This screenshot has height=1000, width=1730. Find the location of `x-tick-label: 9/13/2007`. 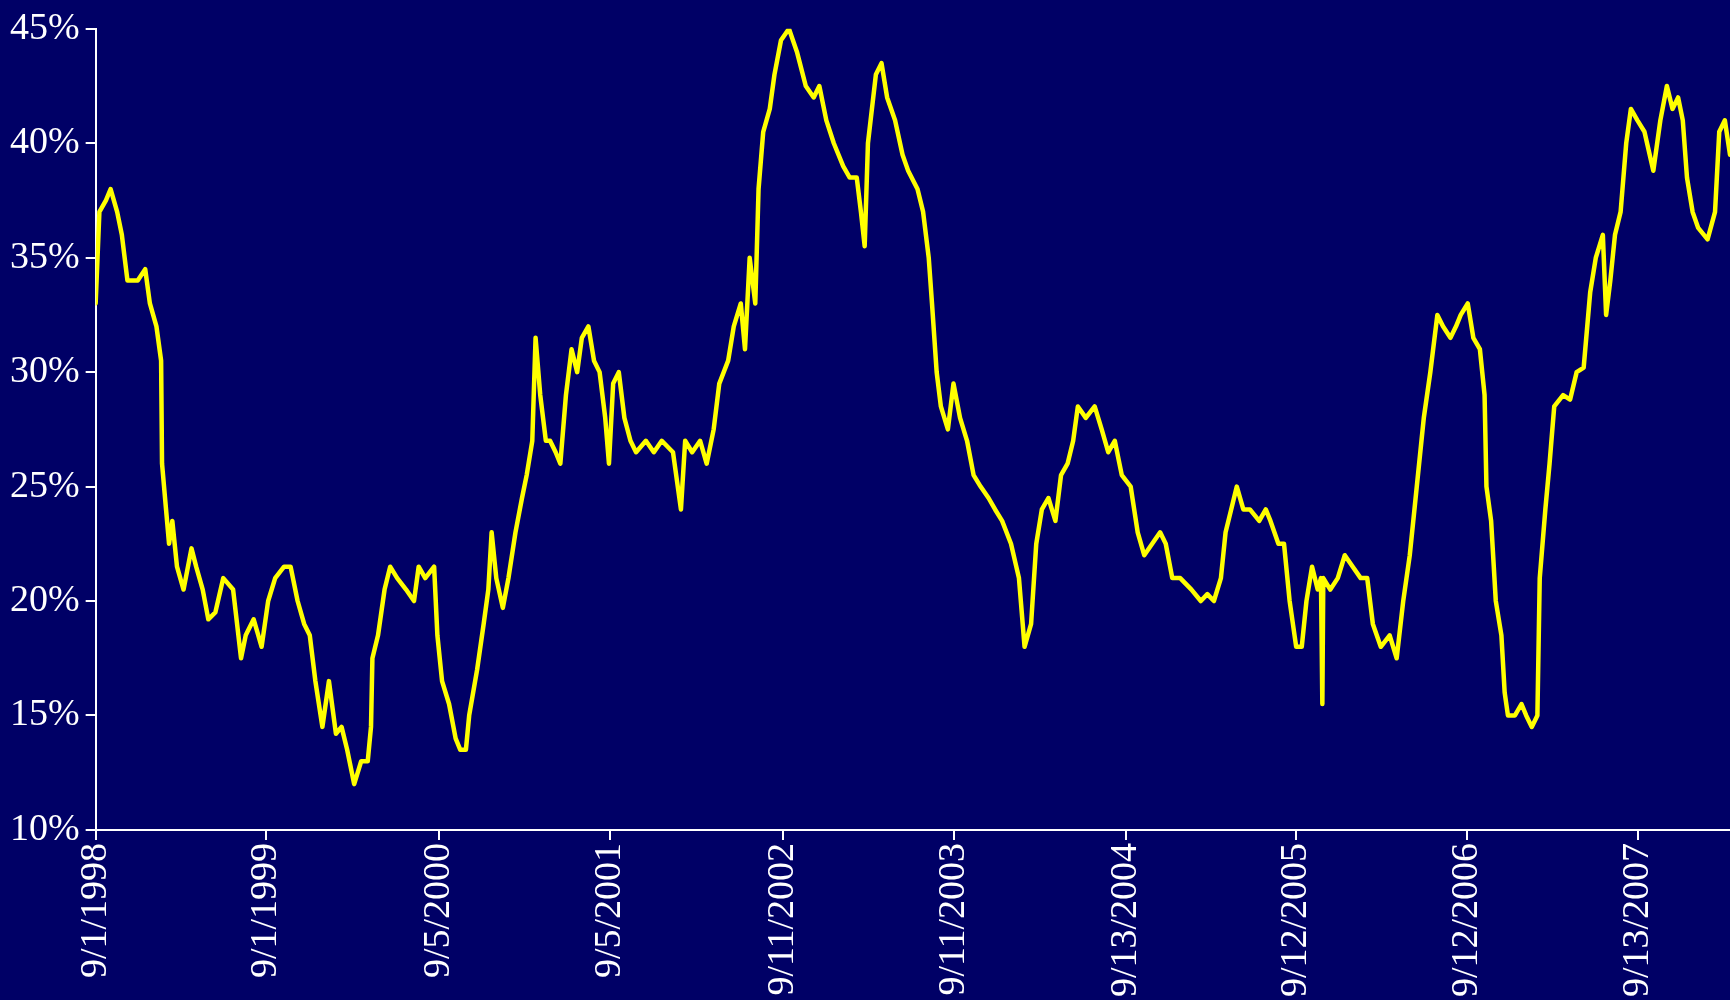

x-tick-label: 9/13/2007 is located at coordinates (1634, 920).